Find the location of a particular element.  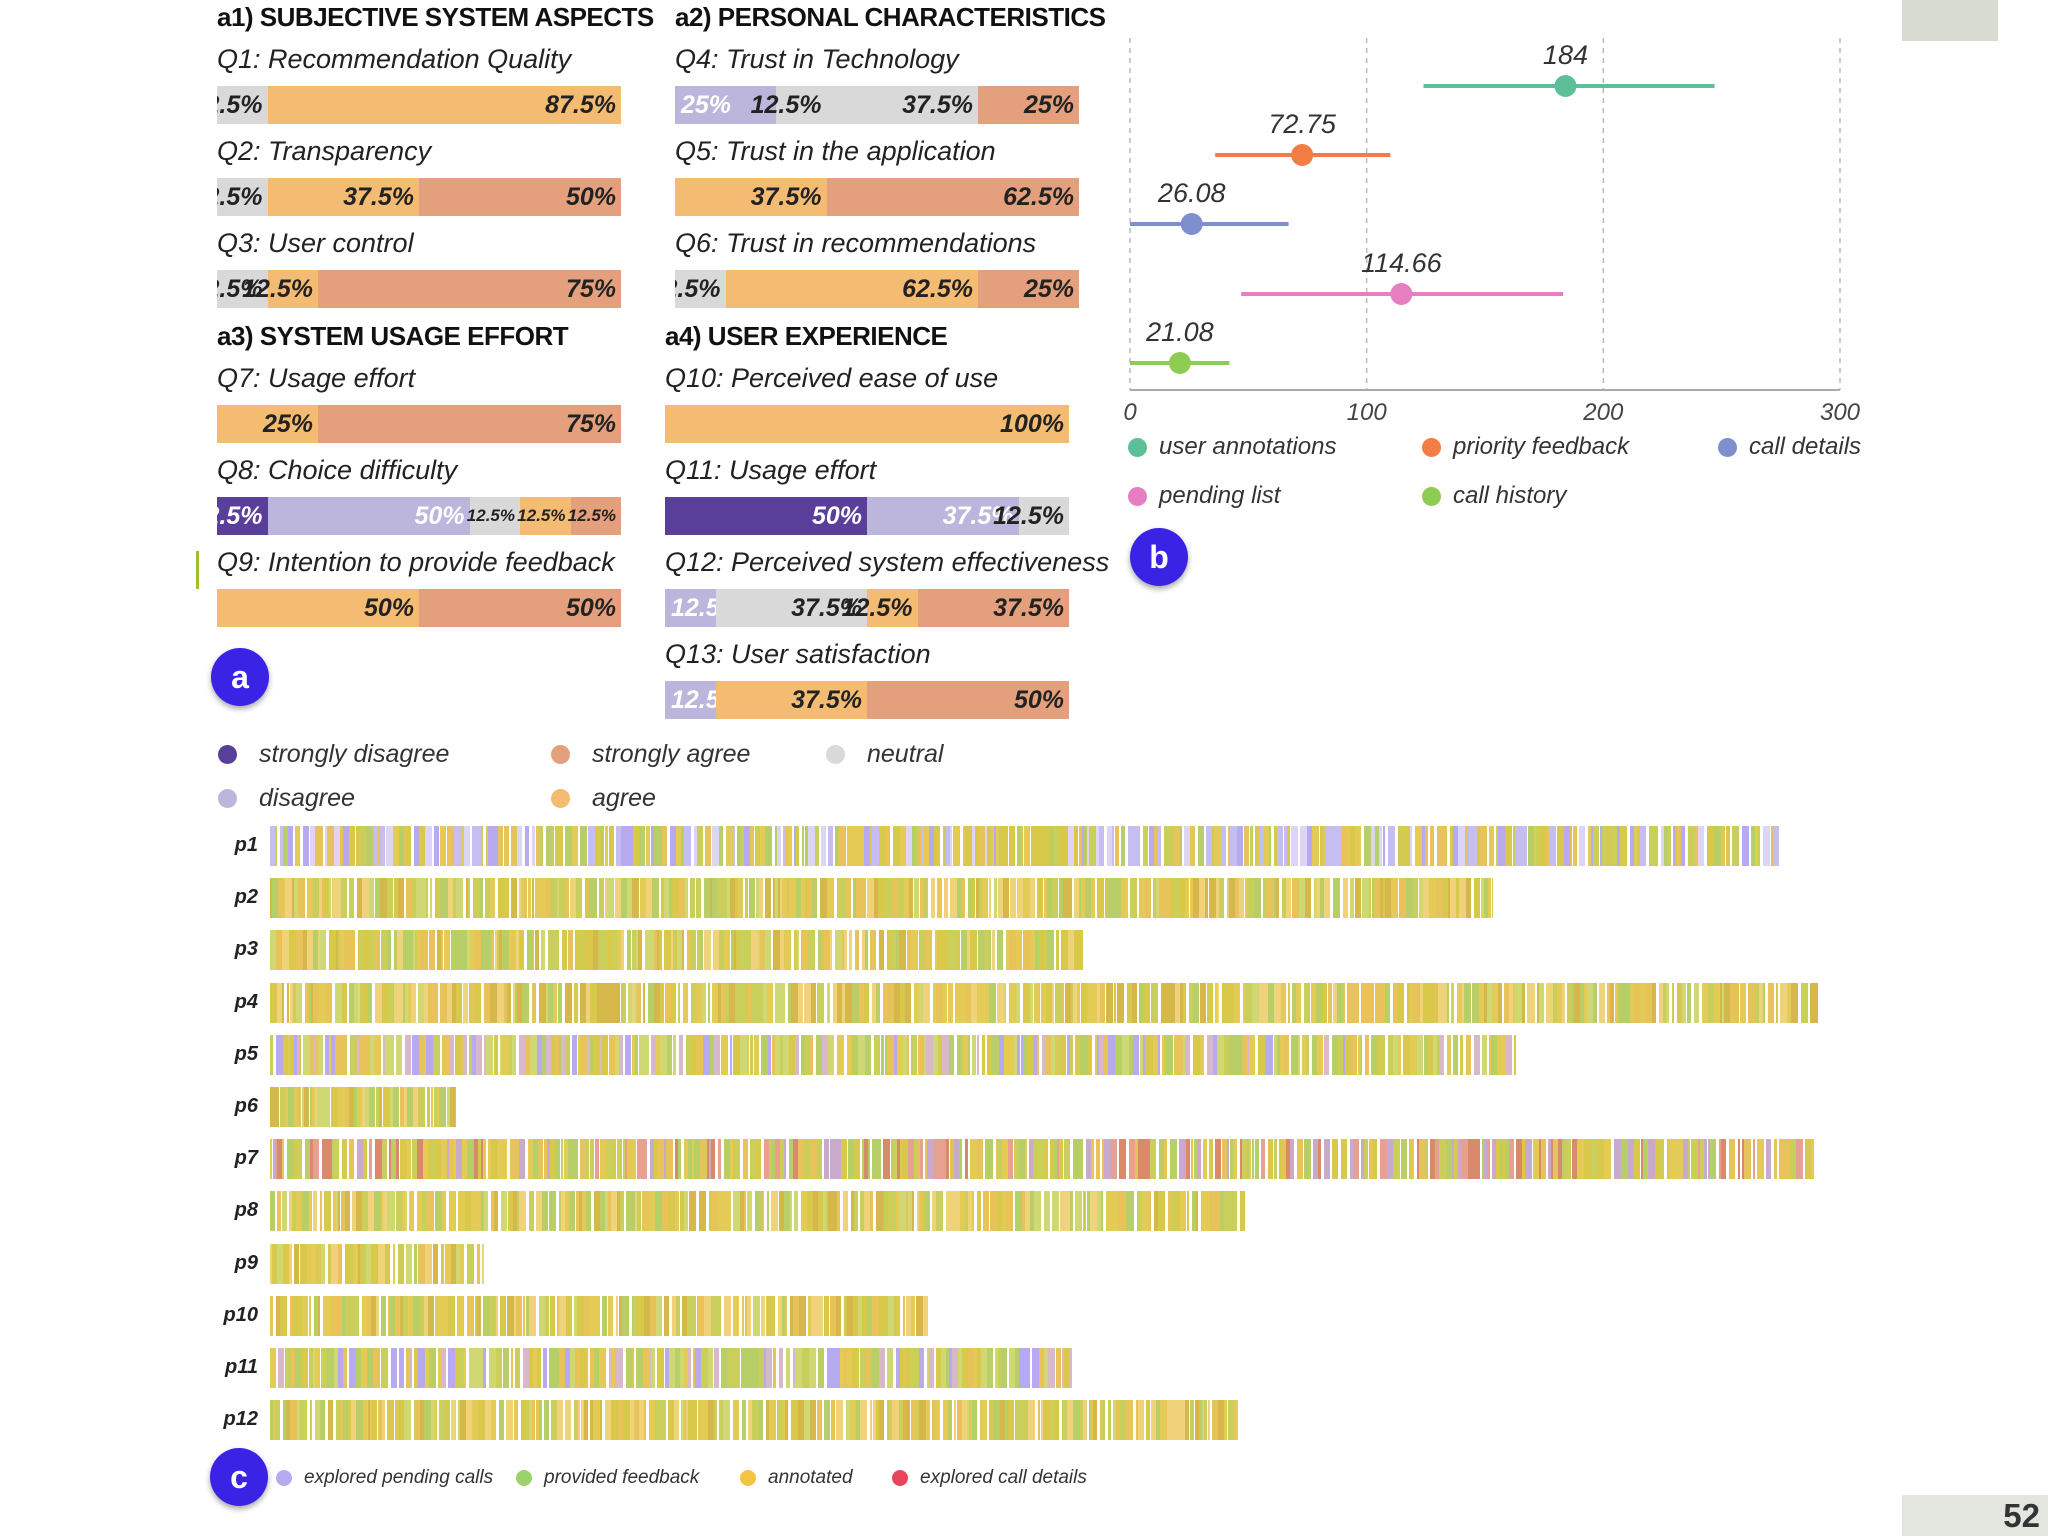

legend-label: explored call details is located at coordinates (1003, 1477).